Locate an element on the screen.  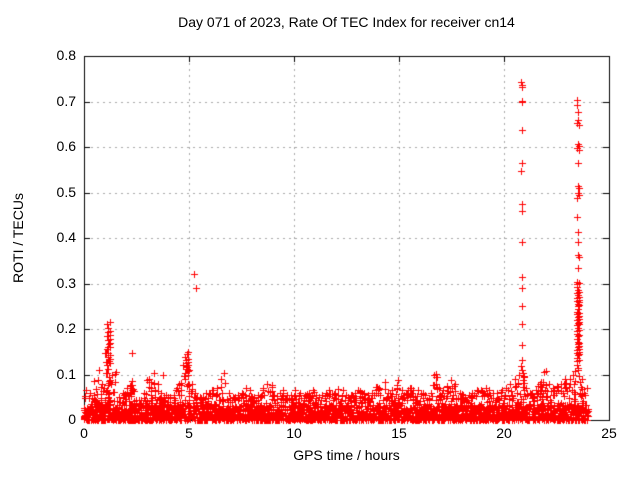
y-tick-label: 0.4 is located at coordinates (66, 237).